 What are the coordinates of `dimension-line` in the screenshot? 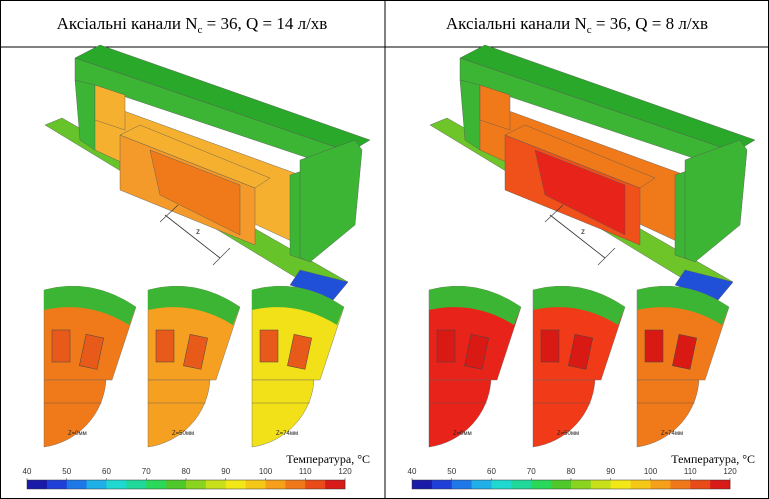 It's located at (192, 236).